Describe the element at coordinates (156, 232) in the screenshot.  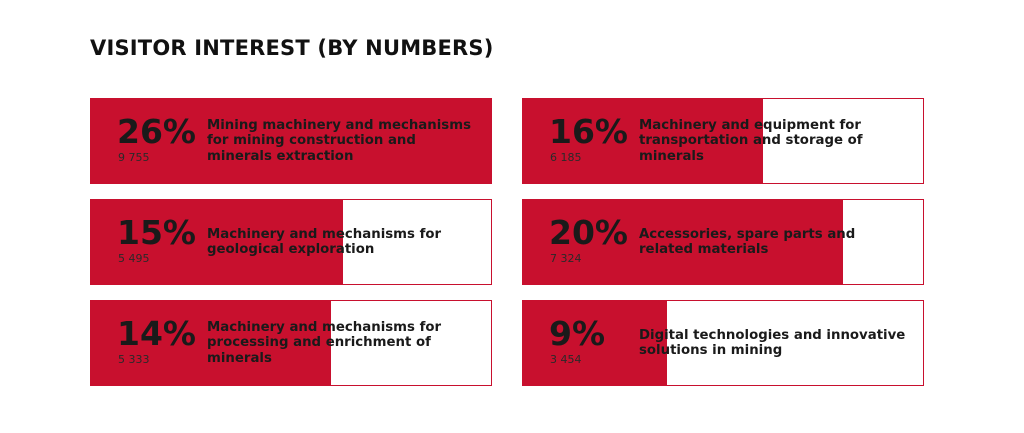
I see `stat-percent-3: 15%` at that location.